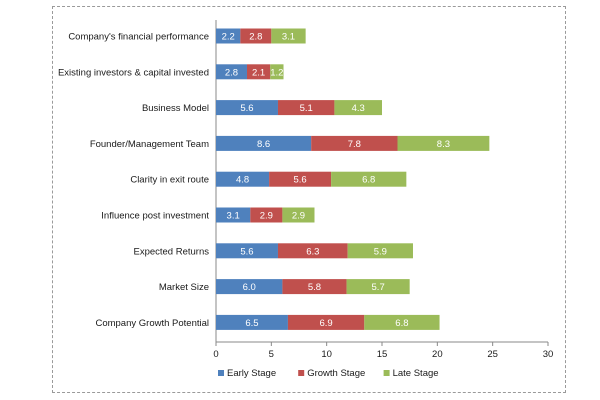 This screenshot has height=400, width=600. What do you see at coordinates (326, 354) in the screenshot?
I see `x-tick-label: 10` at bounding box center [326, 354].